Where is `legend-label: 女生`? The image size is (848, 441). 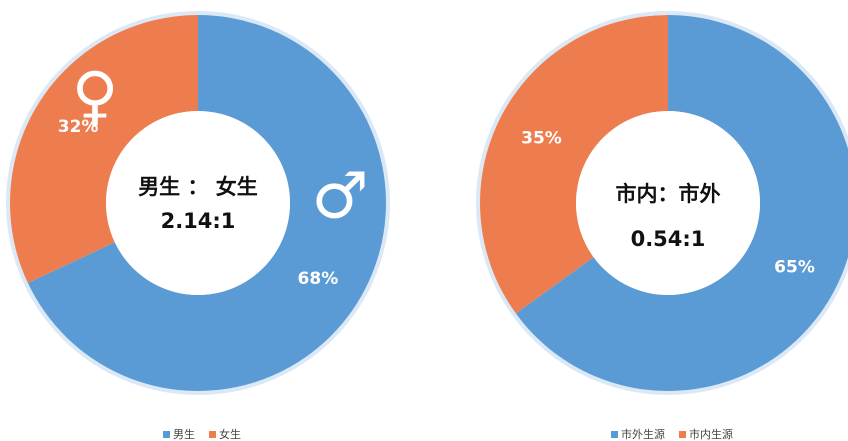 legend-label: 女生 is located at coordinates (230, 434).